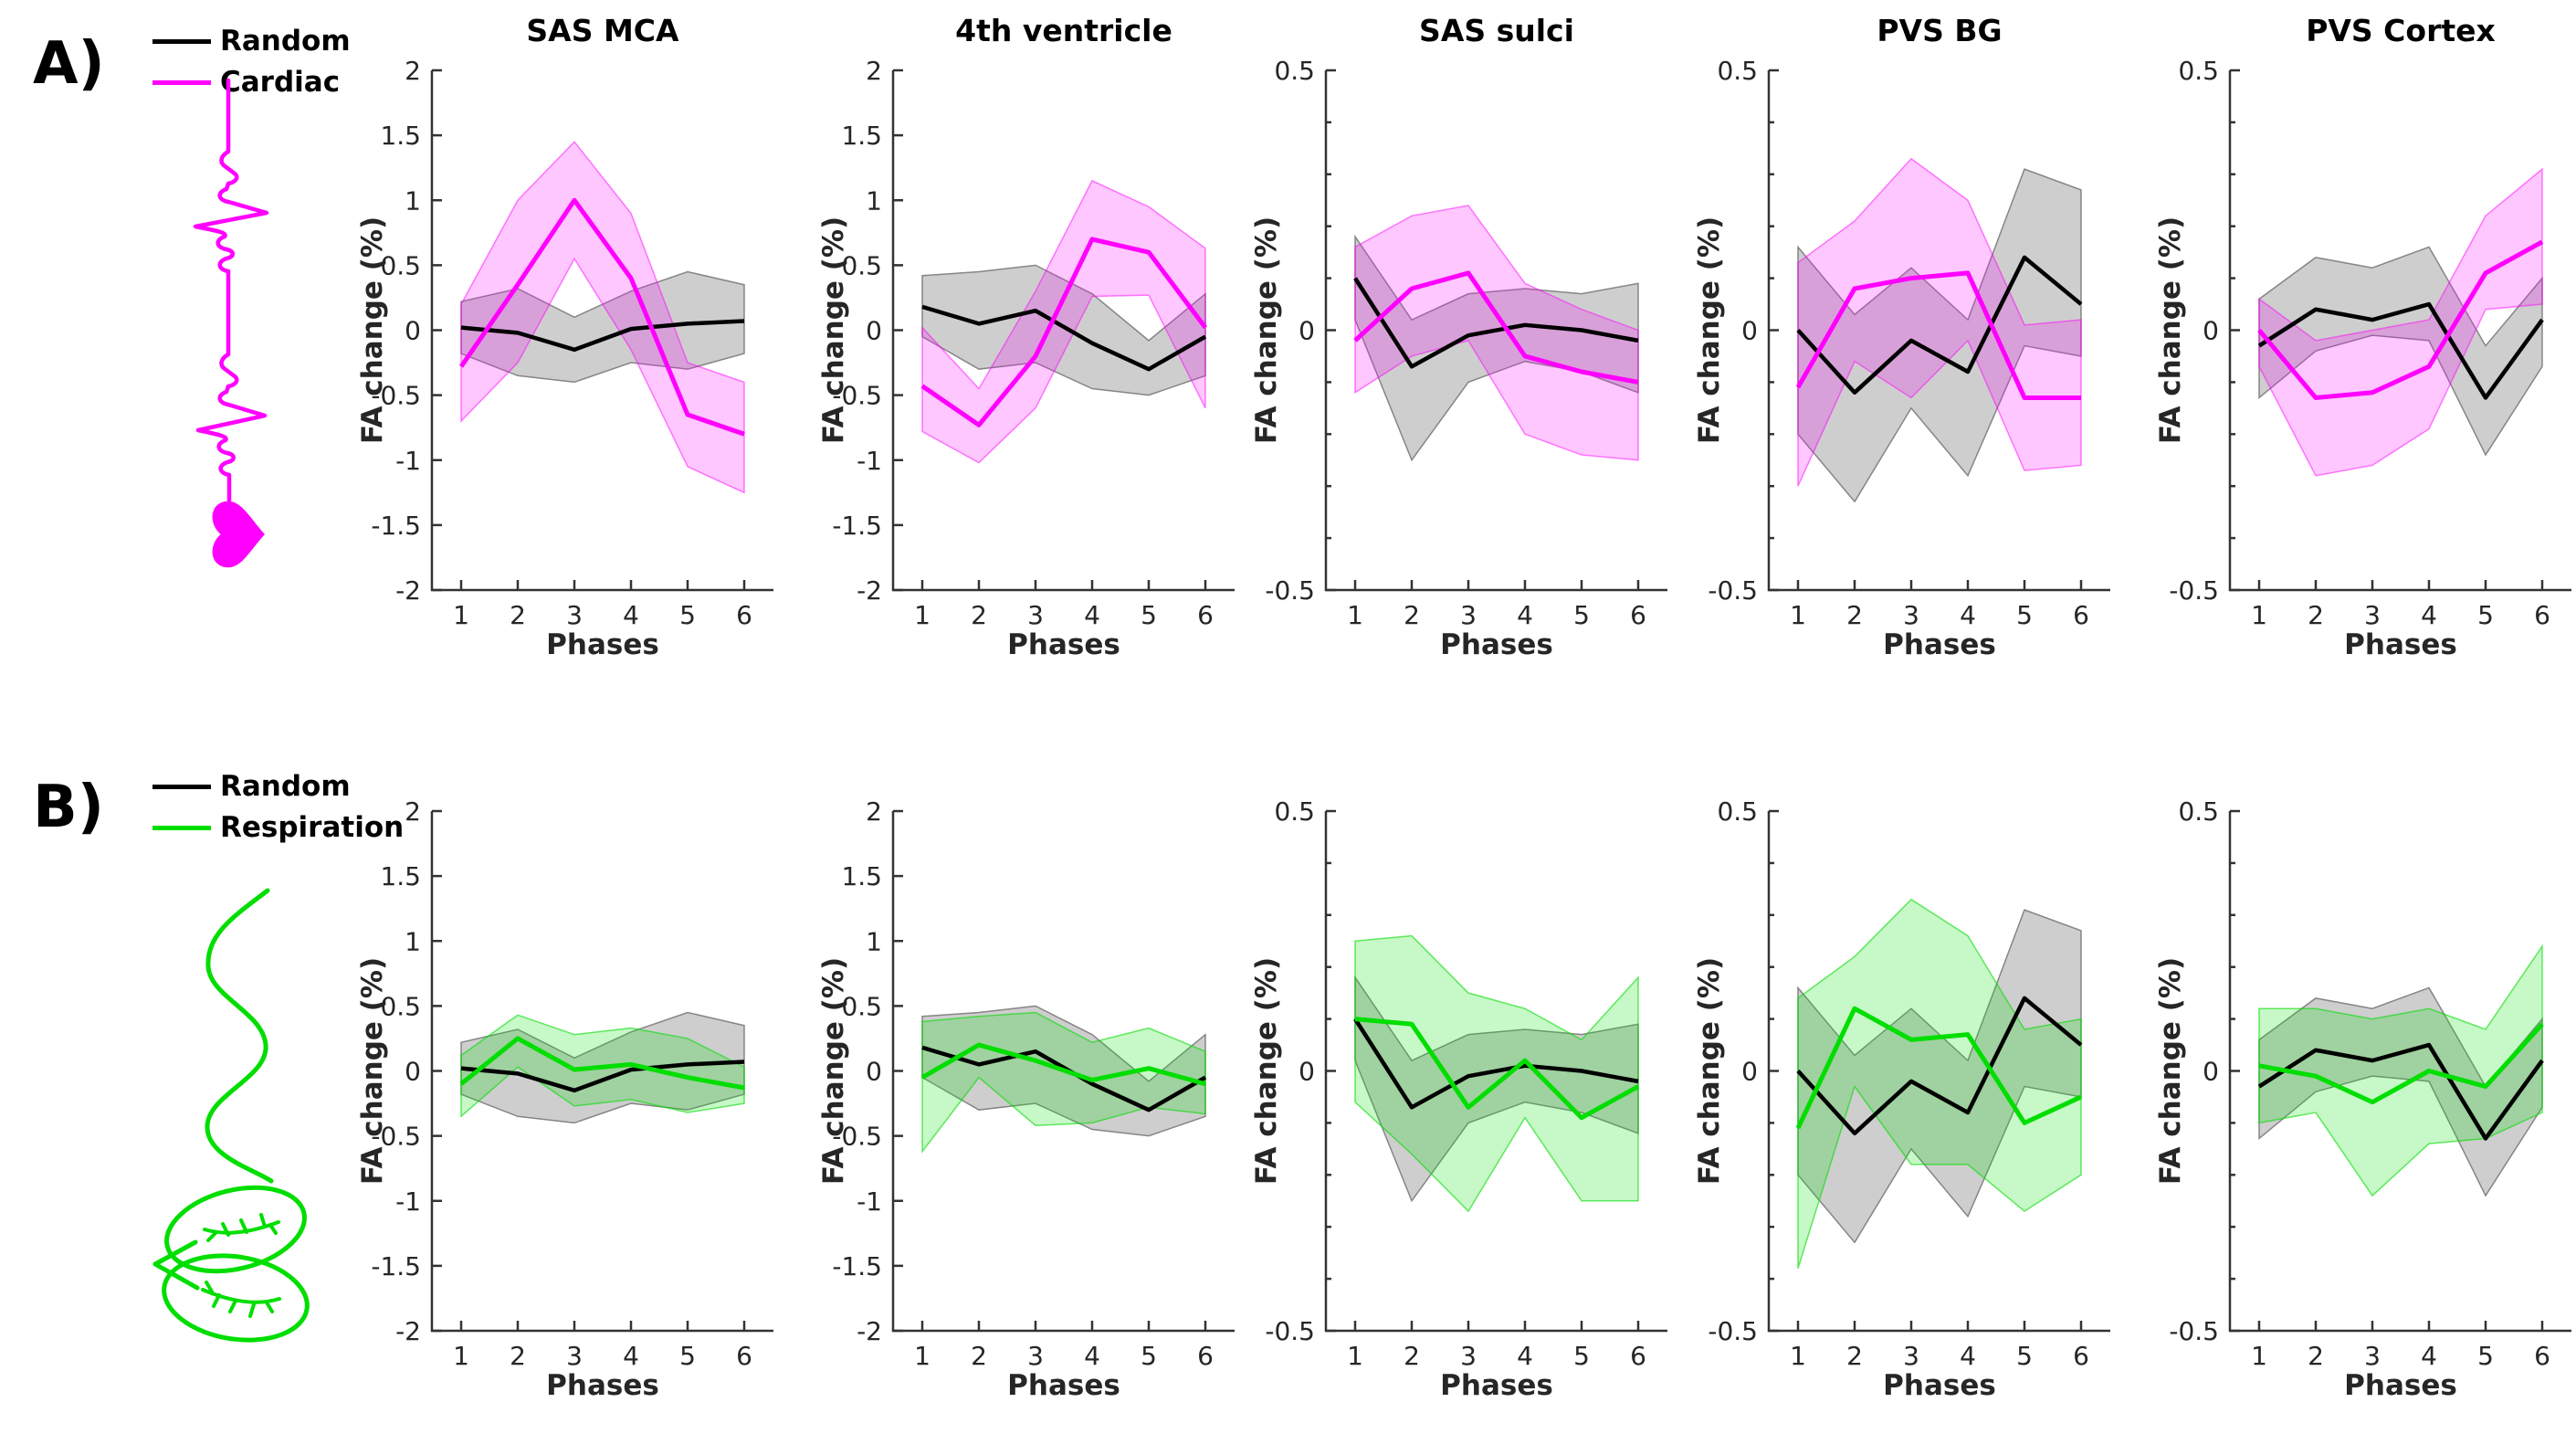  Describe the element at coordinates (278, 808) in the screenshot. I see `legend-b: Random Respiration` at that location.